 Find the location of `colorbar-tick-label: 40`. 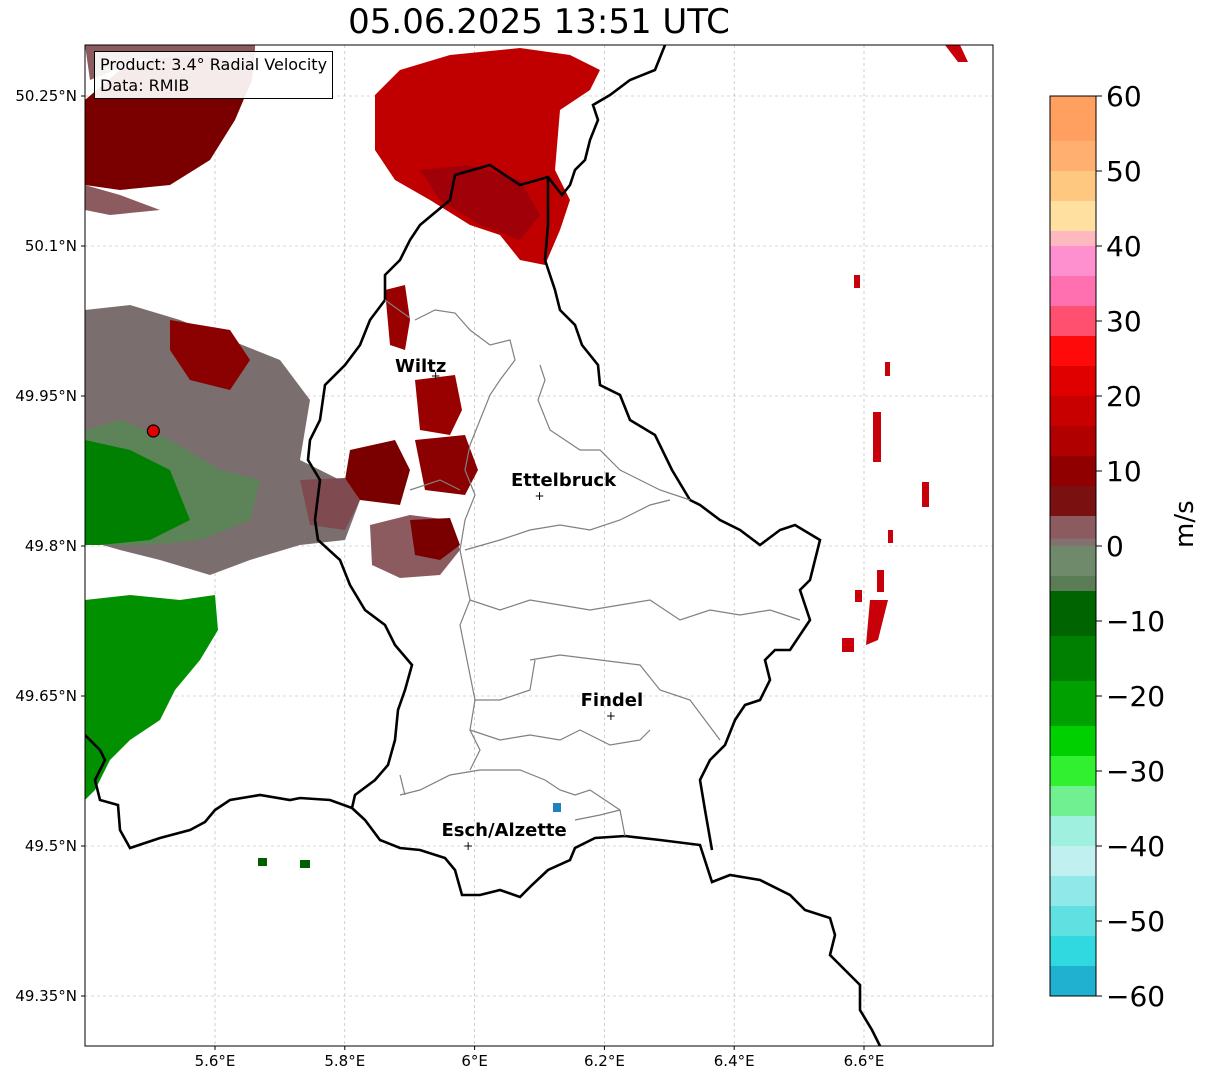

colorbar-tick-label: 40 is located at coordinates (1124, 246).